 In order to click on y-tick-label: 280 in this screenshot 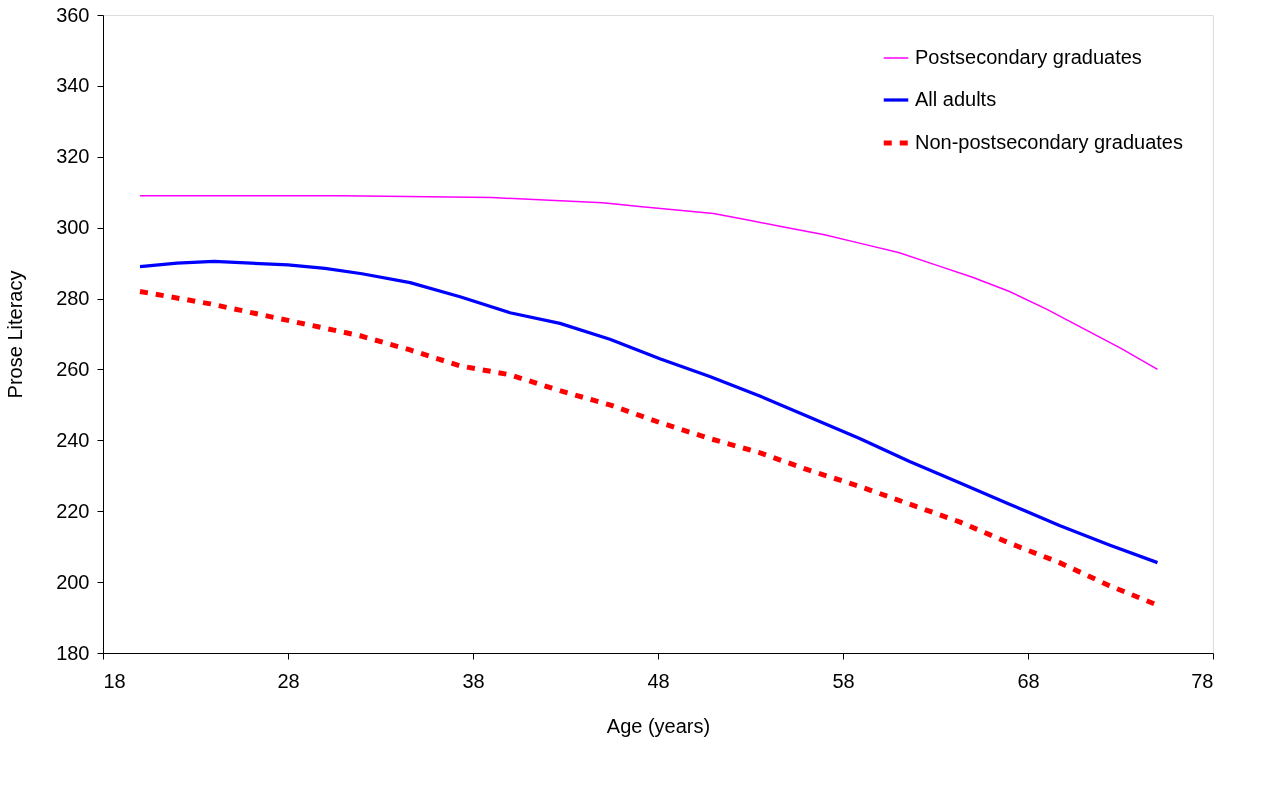, I will do `click(73, 298)`.